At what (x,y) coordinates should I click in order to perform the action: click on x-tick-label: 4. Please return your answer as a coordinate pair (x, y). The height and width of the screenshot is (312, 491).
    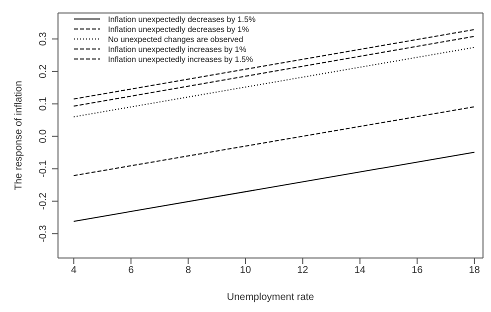
    Looking at the image, I should click on (73, 270).